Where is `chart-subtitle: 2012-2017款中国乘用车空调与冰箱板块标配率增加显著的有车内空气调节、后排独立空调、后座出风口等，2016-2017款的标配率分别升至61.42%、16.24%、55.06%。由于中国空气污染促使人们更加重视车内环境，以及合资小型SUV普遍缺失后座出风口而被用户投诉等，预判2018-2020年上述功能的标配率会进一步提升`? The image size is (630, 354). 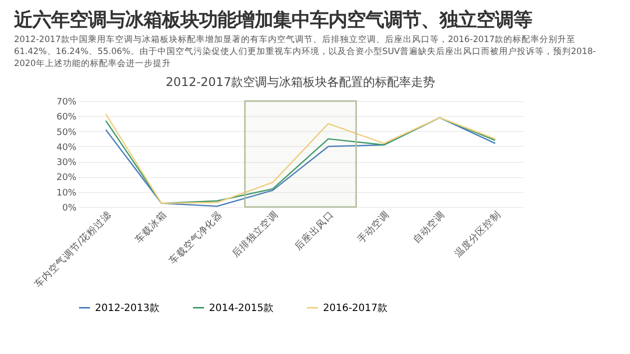
chart-subtitle: 2012-2017款中国乘用车空调与冰箱板块标配率增加显著的有车内空气调节、后排独立空调、后座出风口等，2016-2017款的标配率分别升至61.42%、16.24%、55.06%。由于中国空气污染促使人们更加重视车内环境，以及合资小型SUV普遍缺失后座出风口而被用户投诉等，预判2018-2020年上述功能的标配率会进一步提升 is located at coordinates (305, 52).